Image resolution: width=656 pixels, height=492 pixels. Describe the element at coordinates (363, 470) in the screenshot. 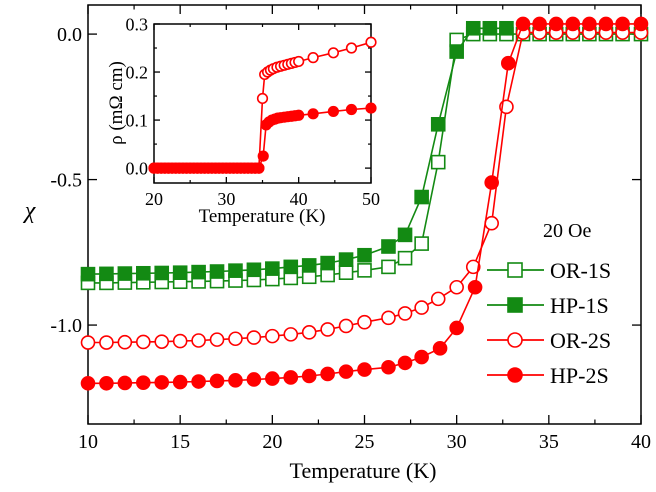

I see `main-x-axis-label: Temperature (K)` at that location.